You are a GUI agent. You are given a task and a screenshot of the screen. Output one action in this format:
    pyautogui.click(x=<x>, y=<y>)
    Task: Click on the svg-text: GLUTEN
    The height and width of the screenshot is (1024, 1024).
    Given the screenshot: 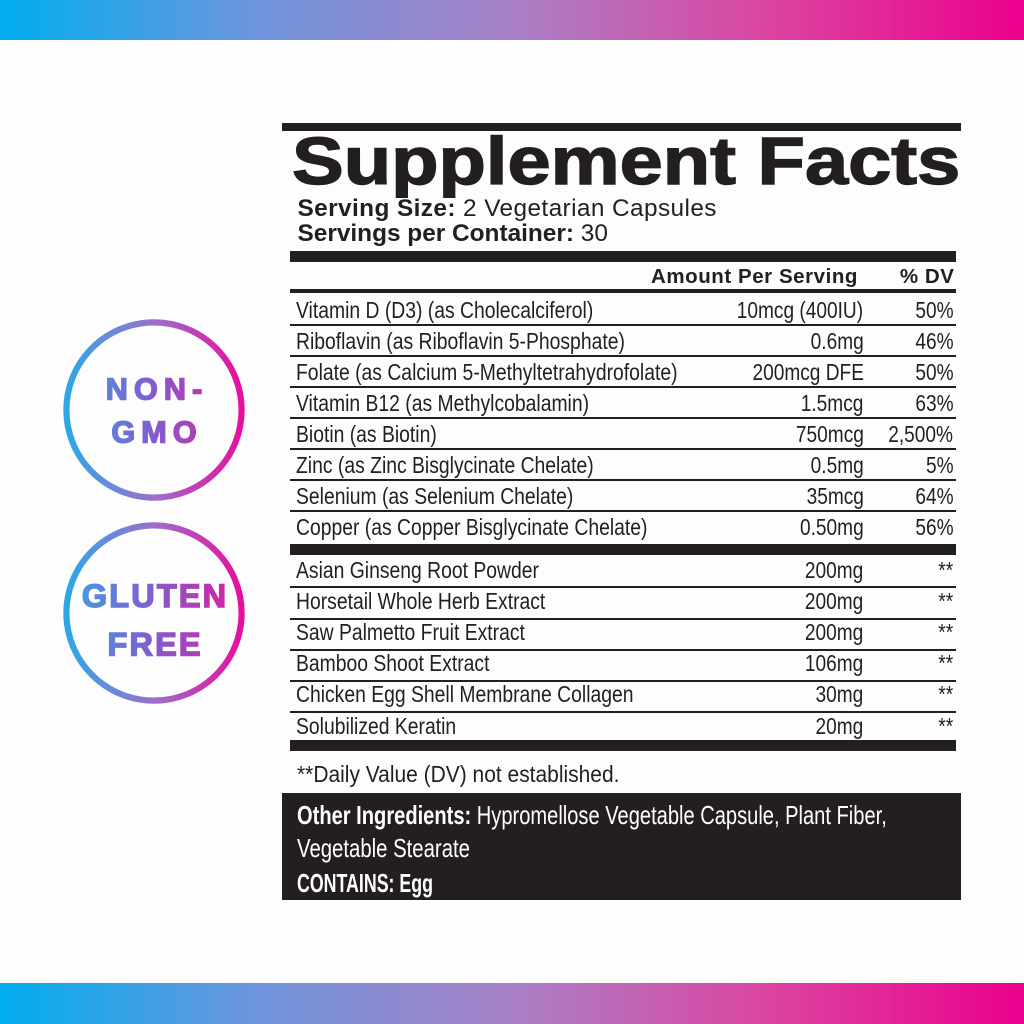 What is the action you would take?
    pyautogui.click(x=155, y=596)
    